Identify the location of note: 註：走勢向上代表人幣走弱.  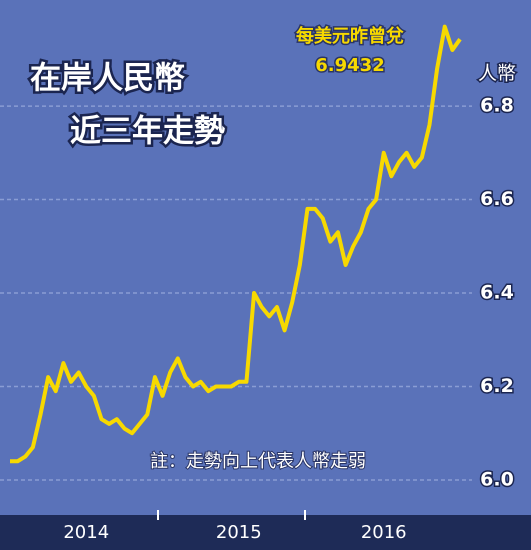
(258, 461).